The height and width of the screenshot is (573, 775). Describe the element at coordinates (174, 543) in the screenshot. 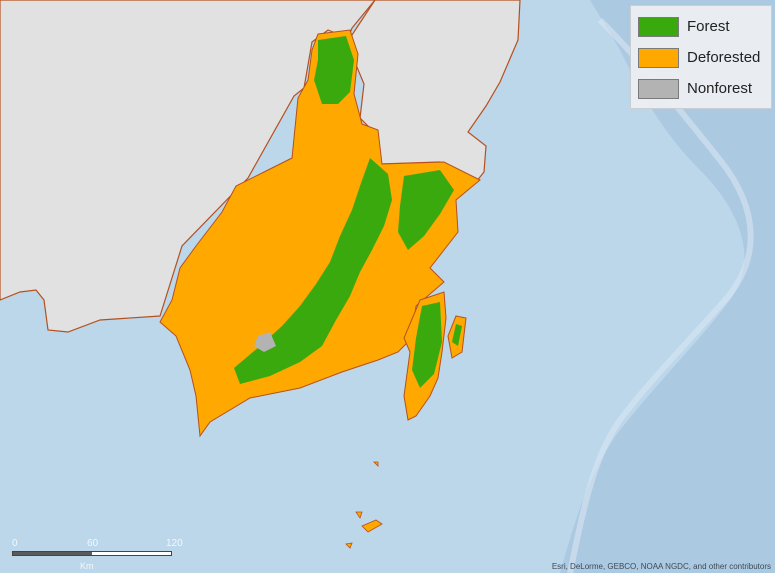

I see `scale-tick-120: 120` at that location.